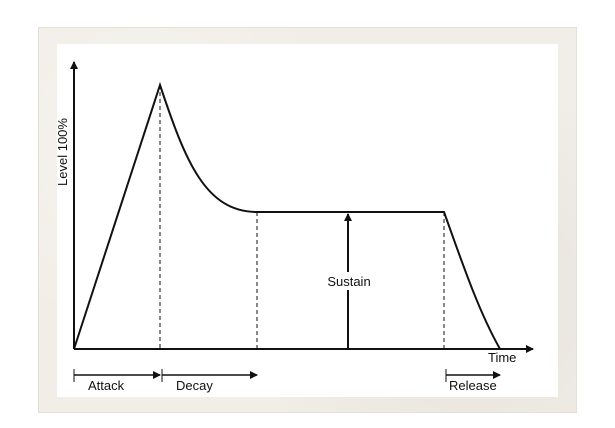 The image size is (615, 428). Describe the element at coordinates (502, 357) in the screenshot. I see `x-axis-label: Time` at that location.